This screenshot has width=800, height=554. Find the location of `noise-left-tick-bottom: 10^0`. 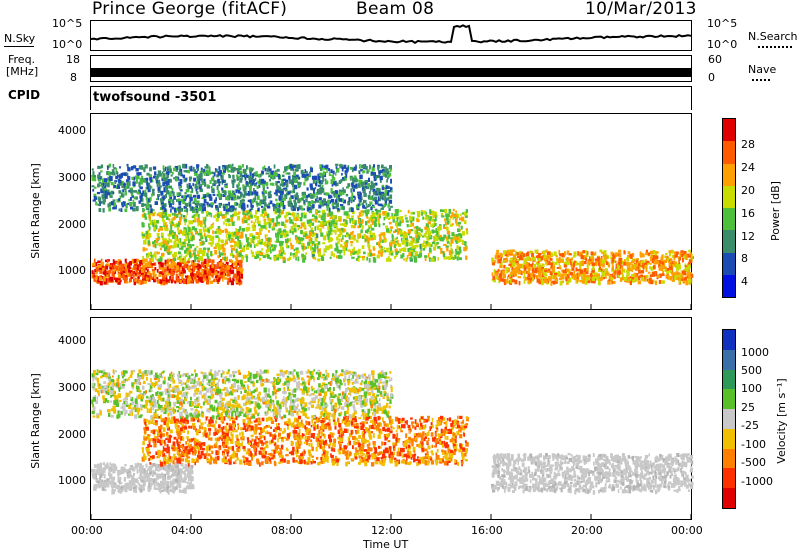

noise-left-tick-bottom: 10^0 is located at coordinates (67, 44).